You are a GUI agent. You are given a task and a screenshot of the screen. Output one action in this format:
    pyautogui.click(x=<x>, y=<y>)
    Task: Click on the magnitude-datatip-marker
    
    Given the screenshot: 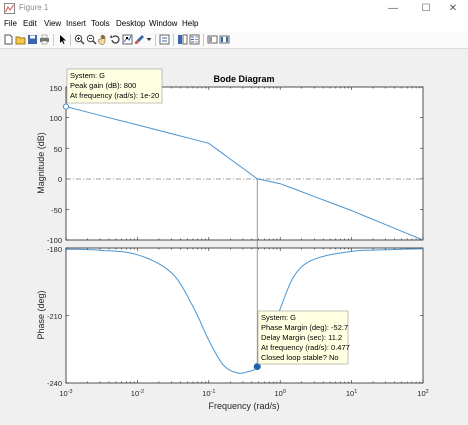 What is the action you would take?
    pyautogui.click(x=66, y=106)
    